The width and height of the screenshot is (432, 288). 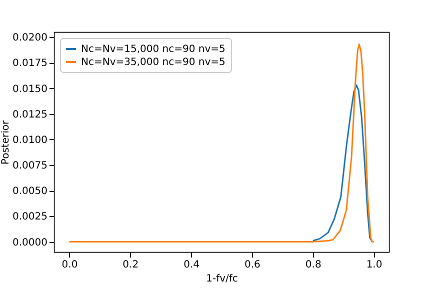 I want to click on x-tick-label: 0.6, so click(x=252, y=265).